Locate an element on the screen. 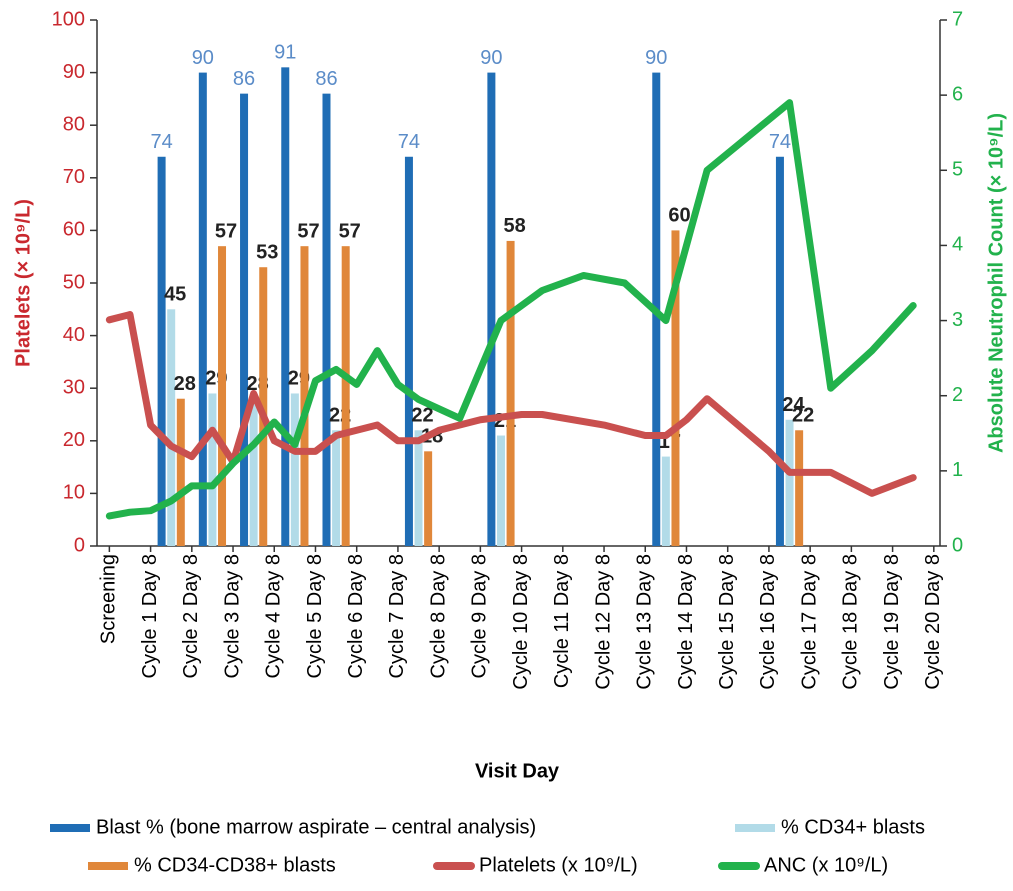 The image size is (1013, 891). y-axis-title: Platelets (× 10⁹/L) is located at coordinates (23, 283).